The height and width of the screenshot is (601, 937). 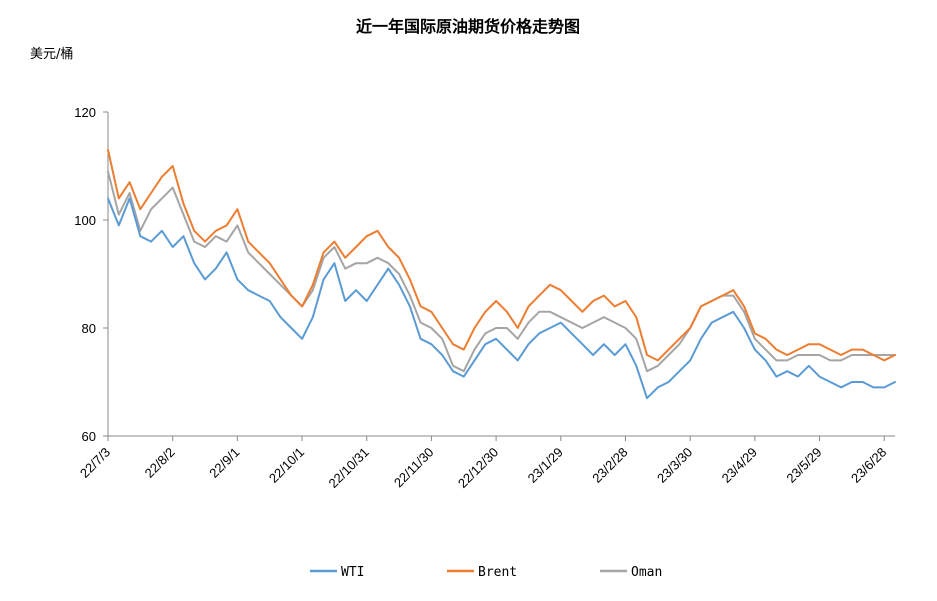 I want to click on chart-title: 近一年国际原油期货价格走势图, so click(x=468, y=26).